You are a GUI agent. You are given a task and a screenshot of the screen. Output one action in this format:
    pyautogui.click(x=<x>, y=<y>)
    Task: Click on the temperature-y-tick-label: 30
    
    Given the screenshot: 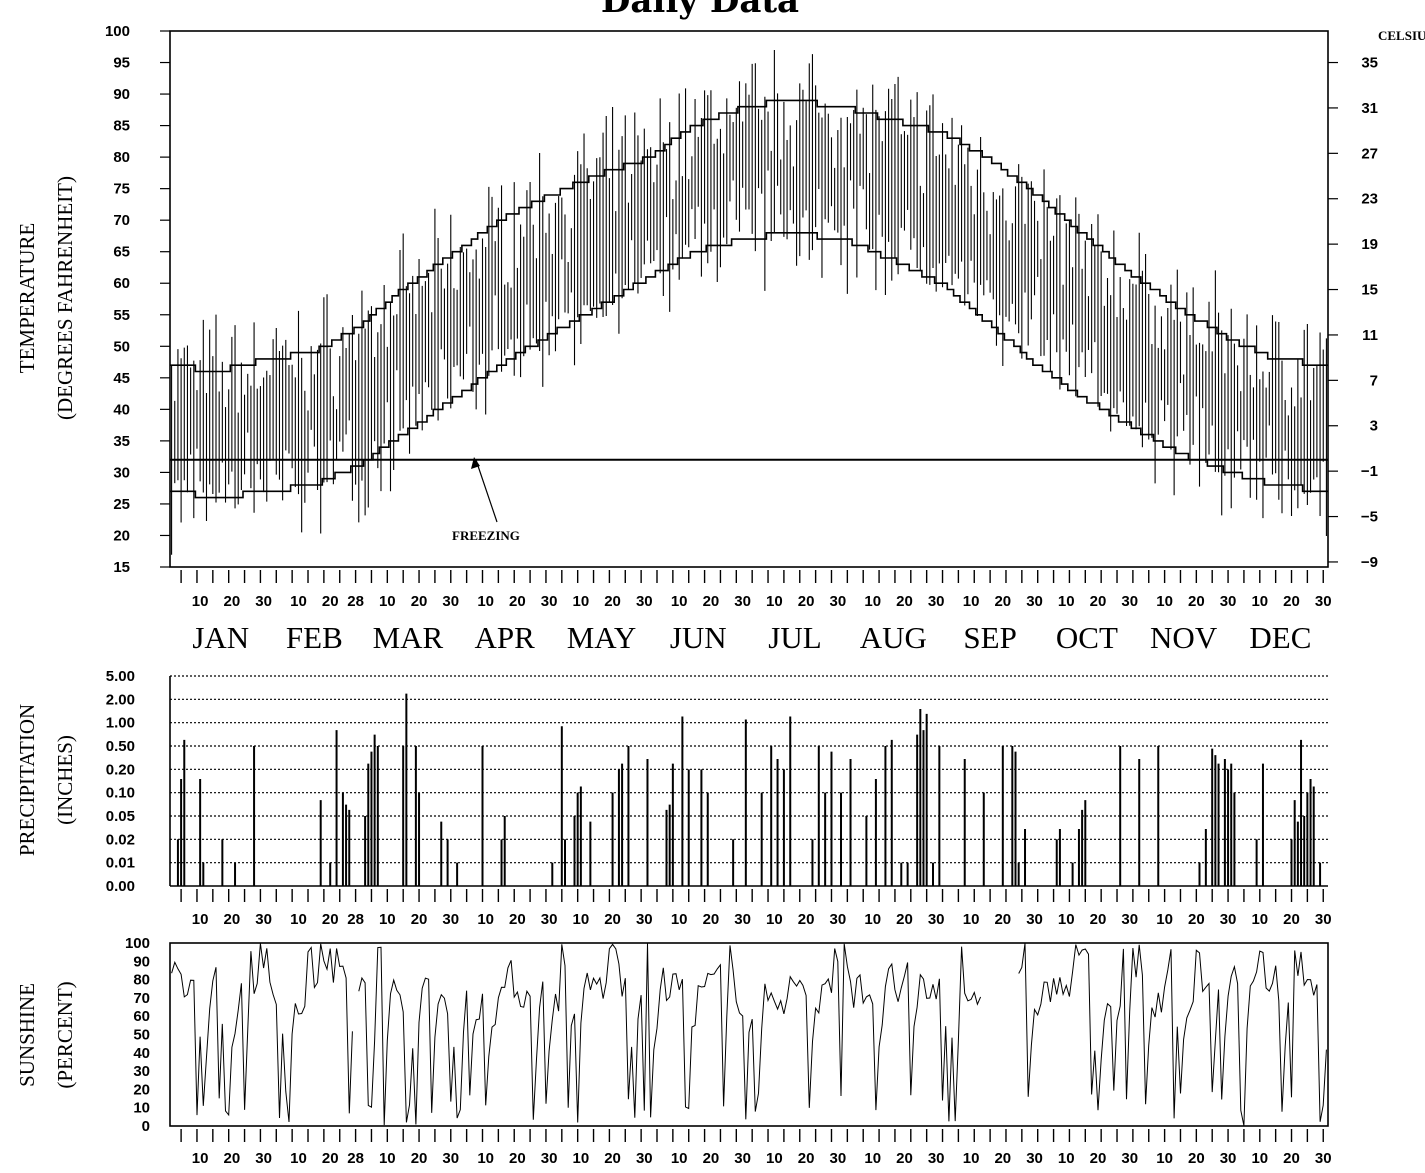 What is the action you would take?
    pyautogui.click(x=121, y=472)
    